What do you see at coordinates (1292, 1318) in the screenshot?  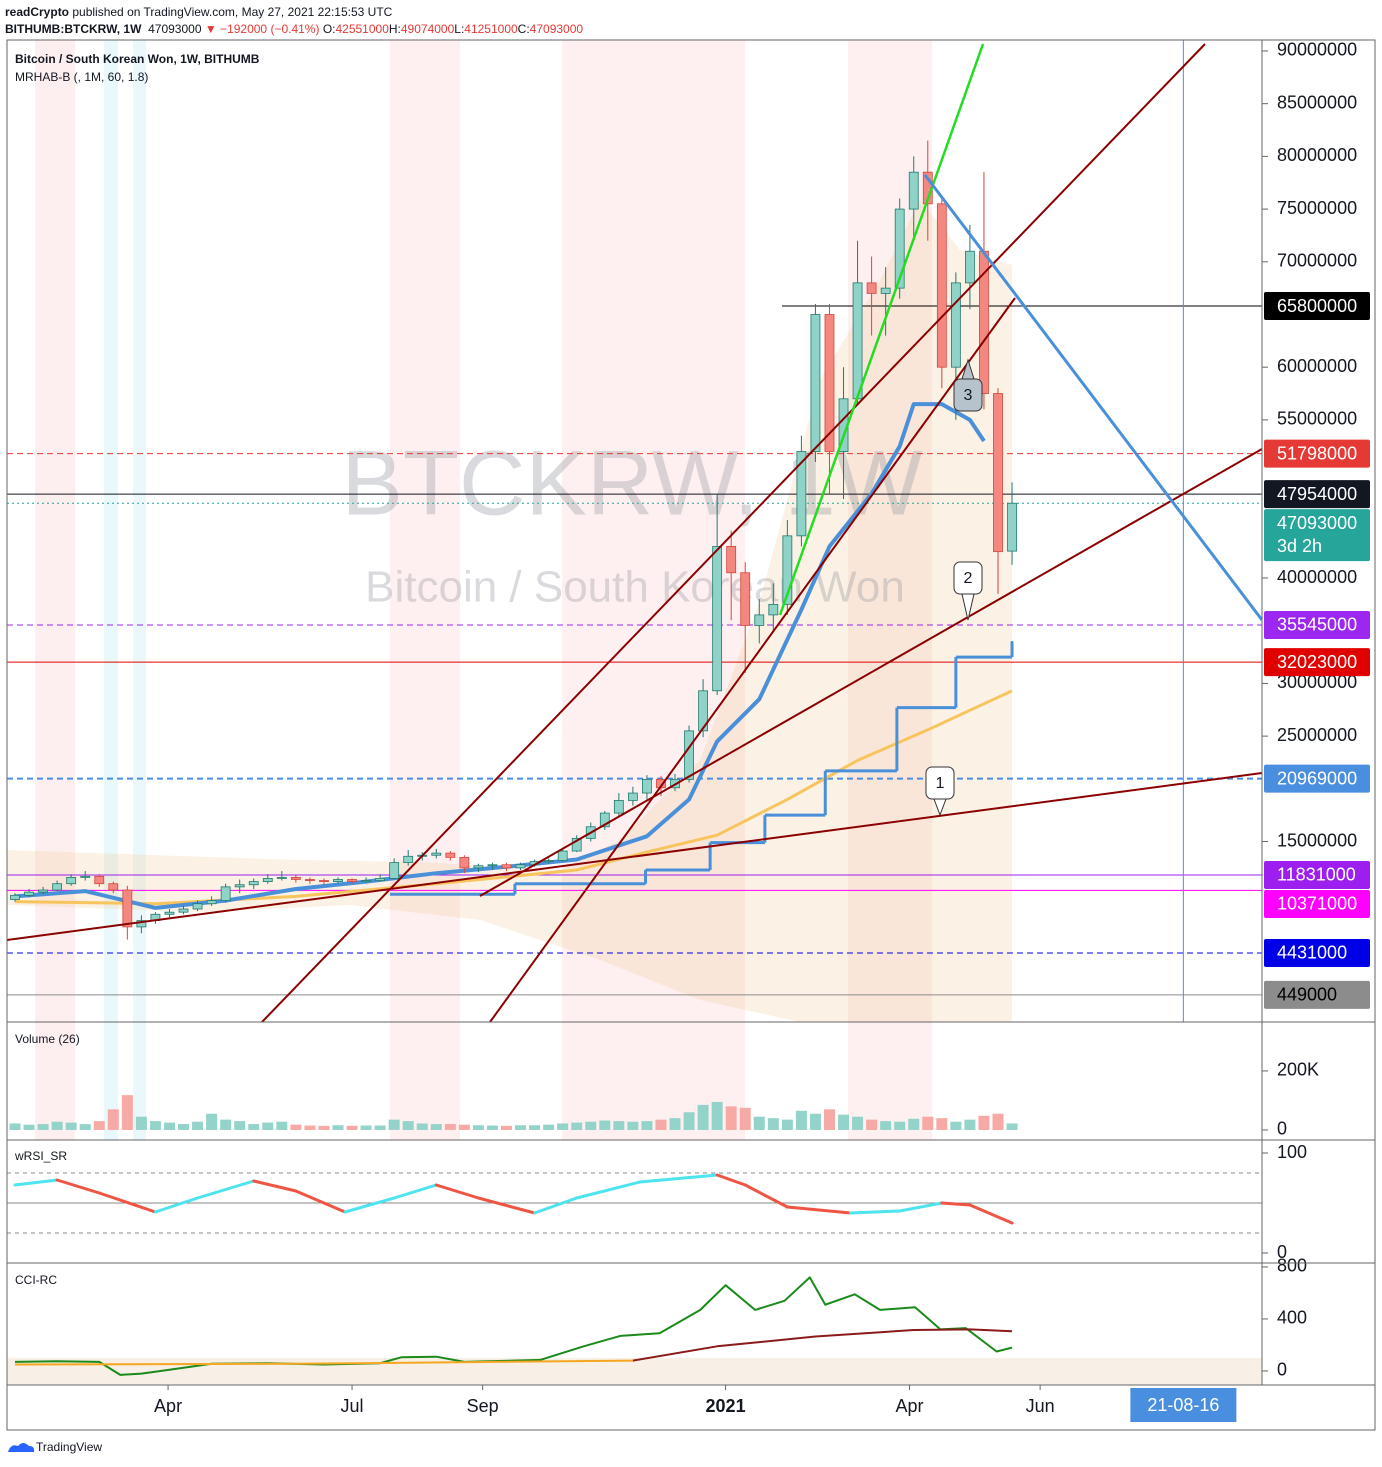 I see `y-tick-label: 400` at bounding box center [1292, 1318].